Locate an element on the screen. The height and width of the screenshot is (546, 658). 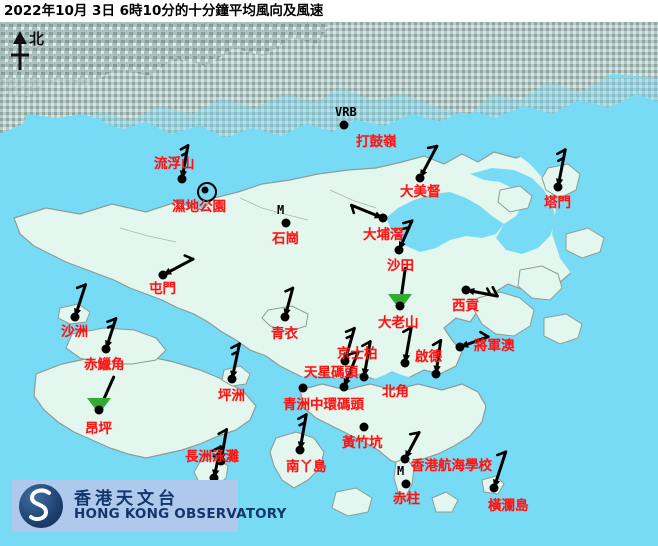
ringed-station-icon is located at coordinates (207, 192).